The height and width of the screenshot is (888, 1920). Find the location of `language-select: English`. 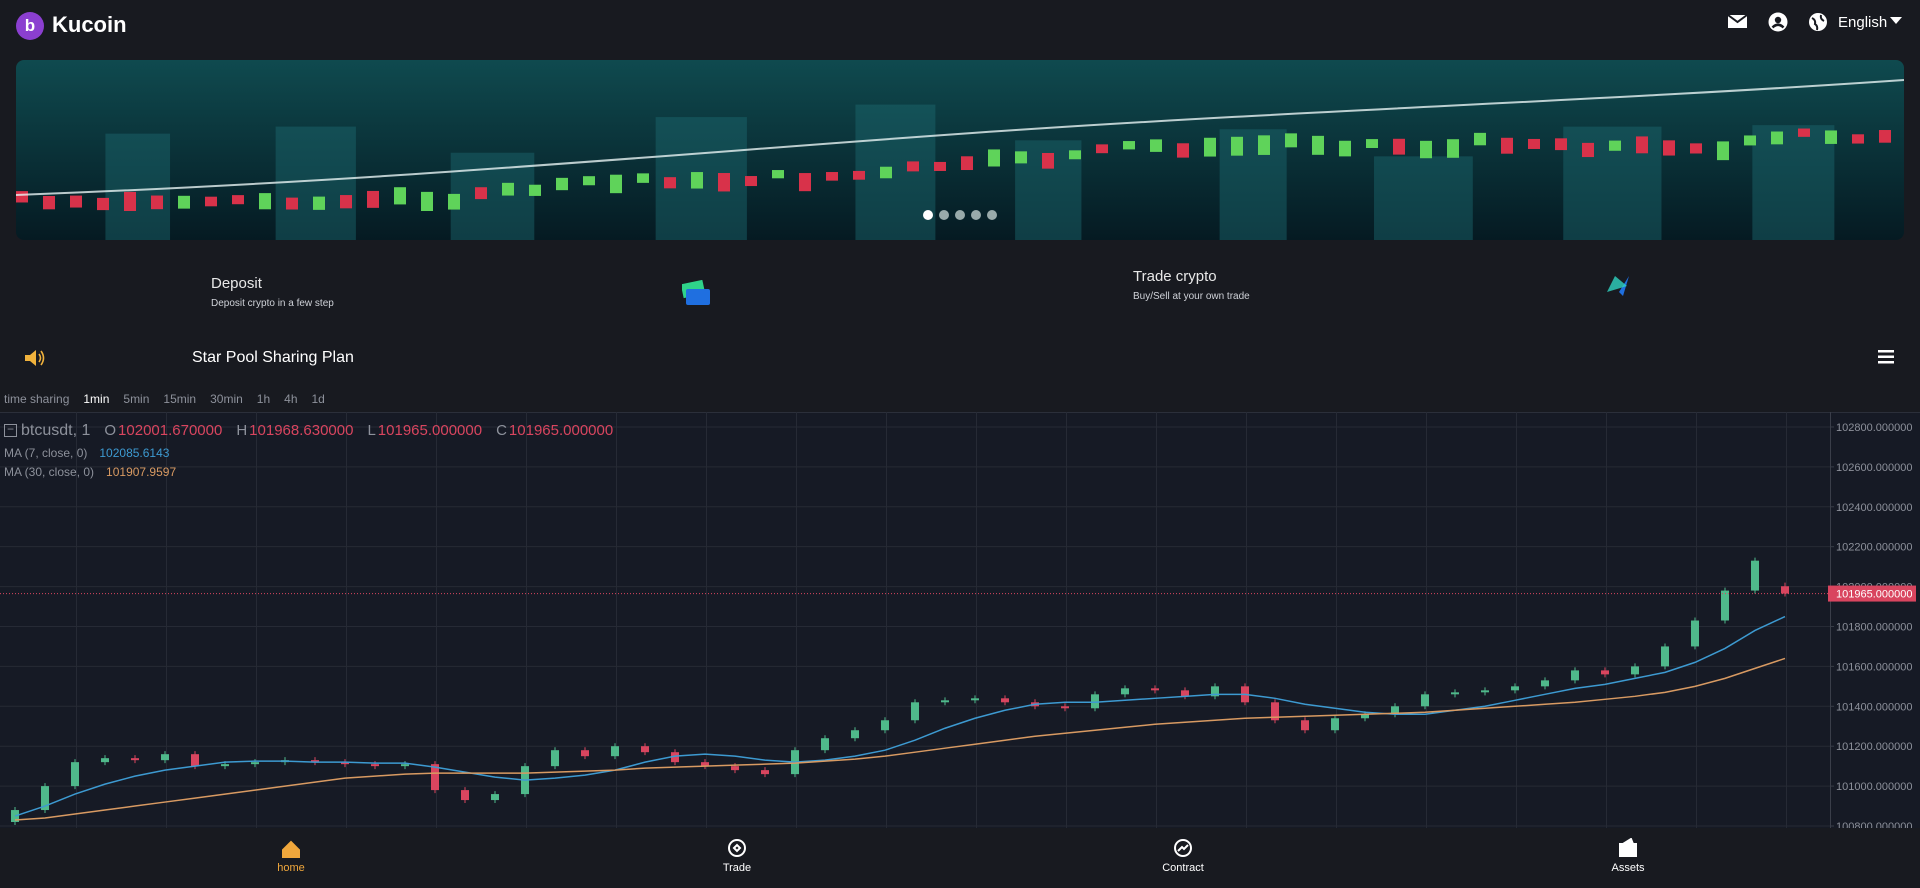

language-select: English is located at coordinates (1863, 22).